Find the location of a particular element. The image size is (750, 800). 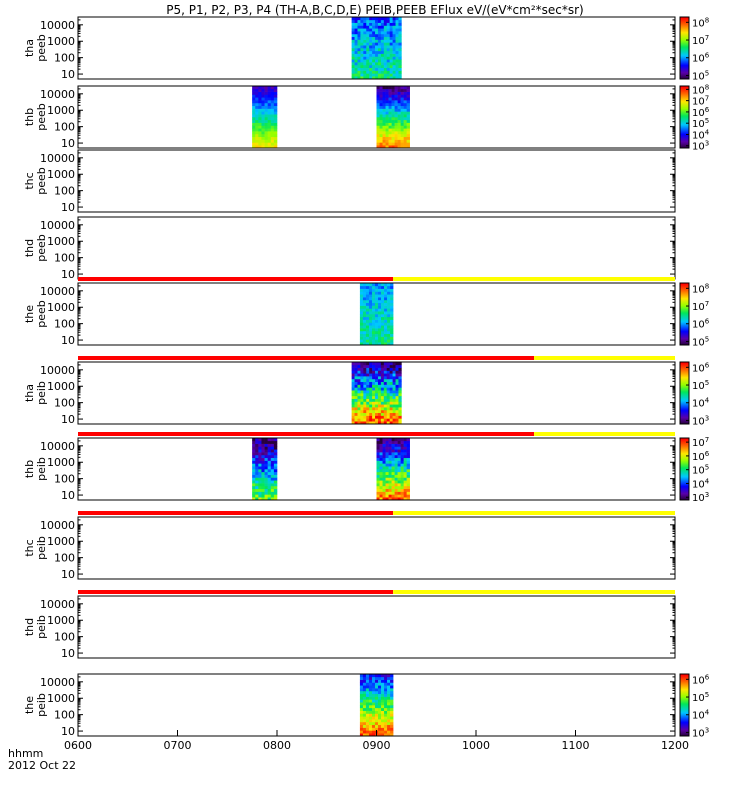

panel-label-product: peeb is located at coordinates (41, 117).